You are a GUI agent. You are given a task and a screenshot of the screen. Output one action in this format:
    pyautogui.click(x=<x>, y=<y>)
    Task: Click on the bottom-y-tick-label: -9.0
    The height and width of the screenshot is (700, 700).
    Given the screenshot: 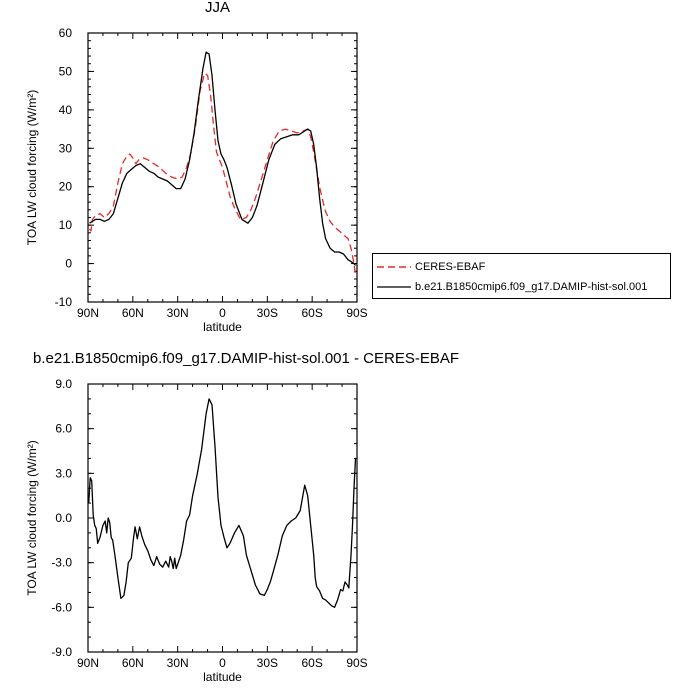 What is the action you would take?
    pyautogui.click(x=61, y=652)
    